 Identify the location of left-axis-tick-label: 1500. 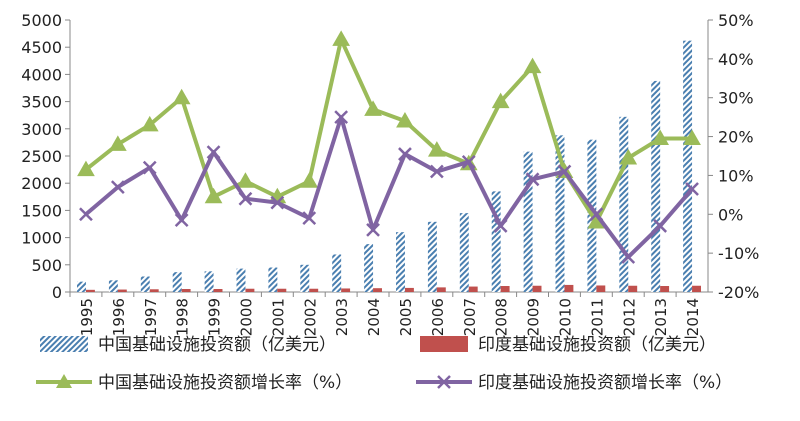
(41, 210).